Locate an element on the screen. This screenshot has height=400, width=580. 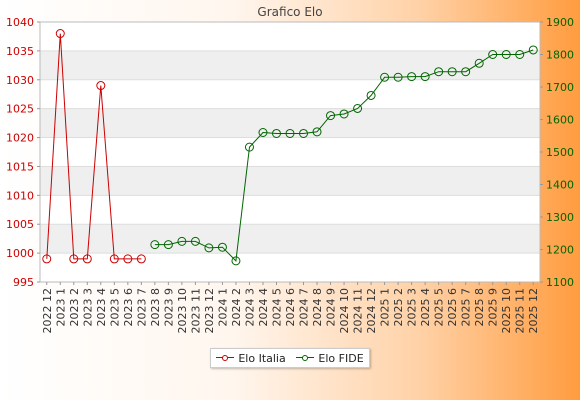
legend-marker-italia is located at coordinates (225, 358).